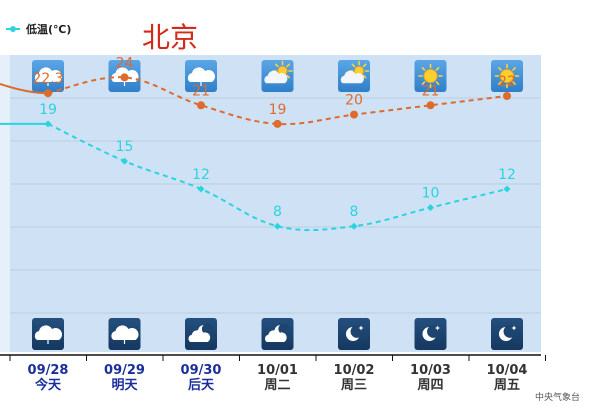  Describe the element at coordinates (48, 110) in the screenshot. I see `data-label-low: 19` at that location.